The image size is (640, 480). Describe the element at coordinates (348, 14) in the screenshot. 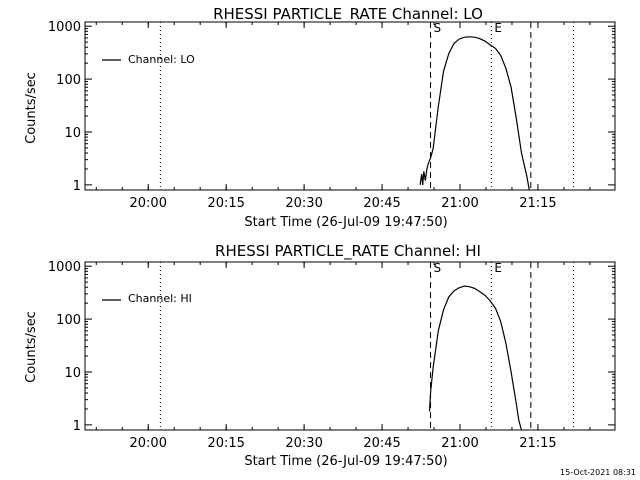

I see `chart-title: RHESSI PARTICLE_RATE Channel: LO` at that location.